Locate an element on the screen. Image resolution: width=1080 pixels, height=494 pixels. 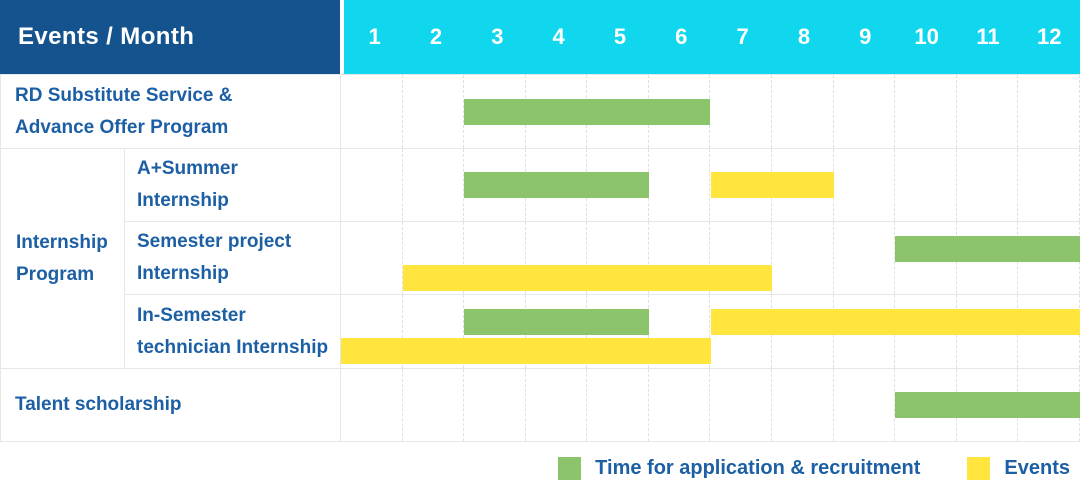
month-label: 4 is located at coordinates (558, 36).